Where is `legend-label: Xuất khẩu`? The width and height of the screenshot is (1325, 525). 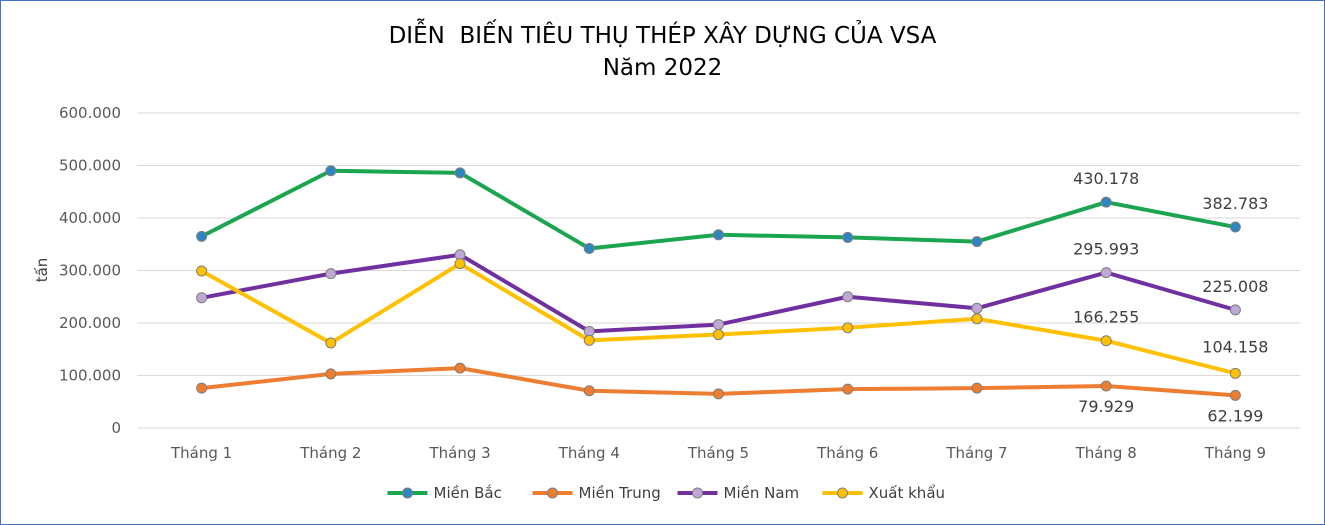
legend-label: Xuất khẩu is located at coordinates (907, 493).